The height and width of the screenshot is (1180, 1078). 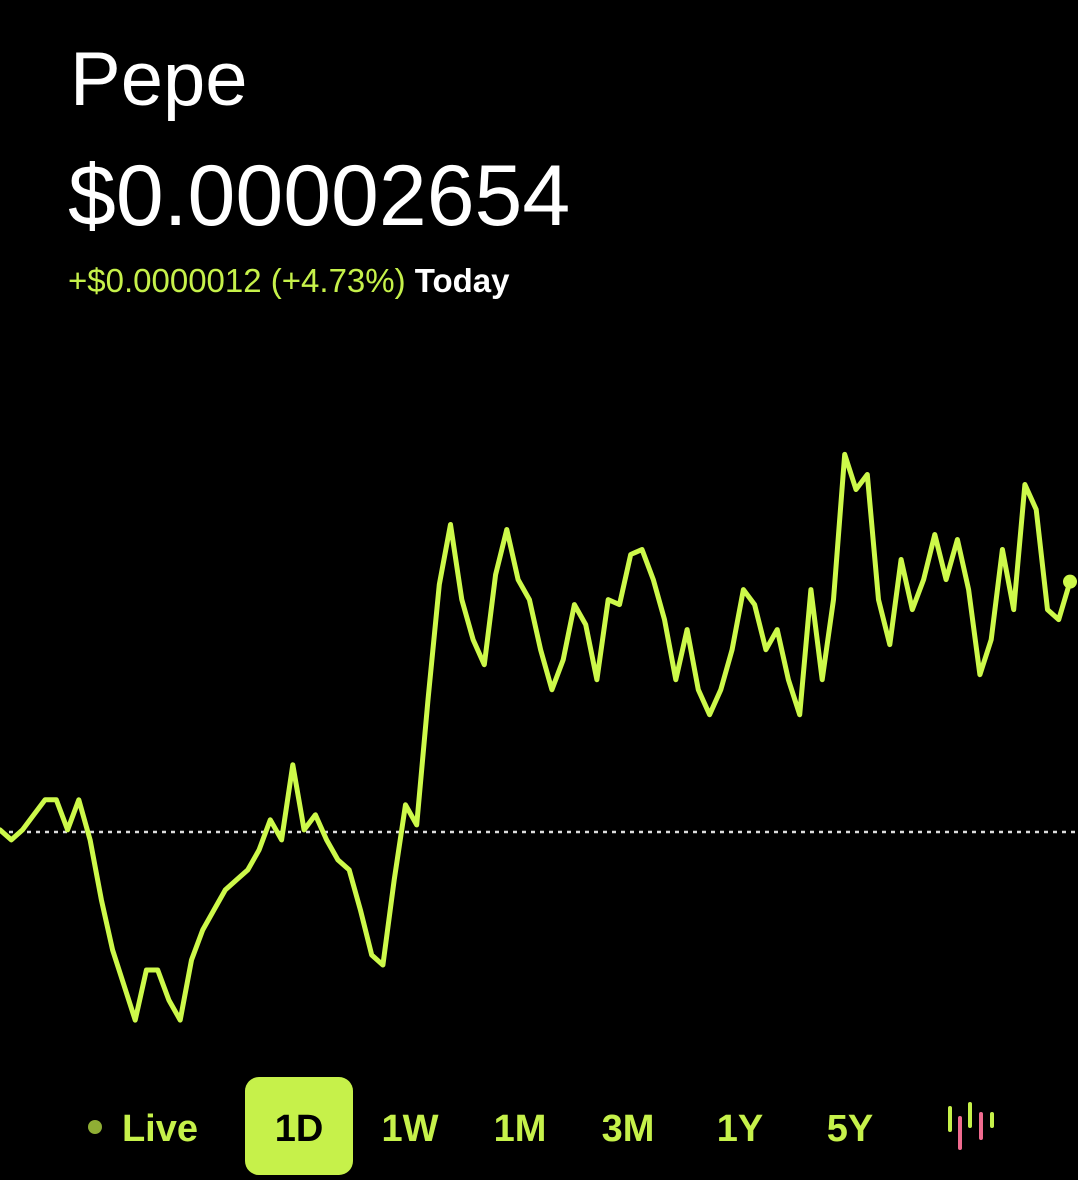 I want to click on change-period: Today, so click(x=462, y=280).